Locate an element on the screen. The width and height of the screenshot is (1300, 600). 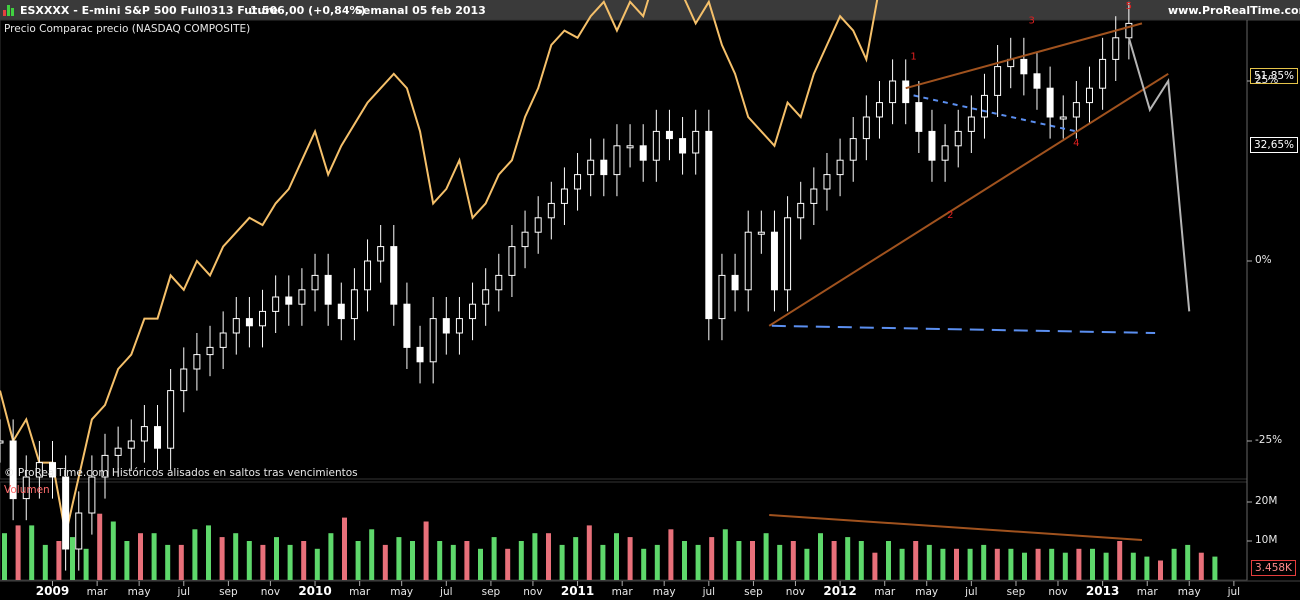
y-tick-label: 25% is located at coordinates (1267, 80).